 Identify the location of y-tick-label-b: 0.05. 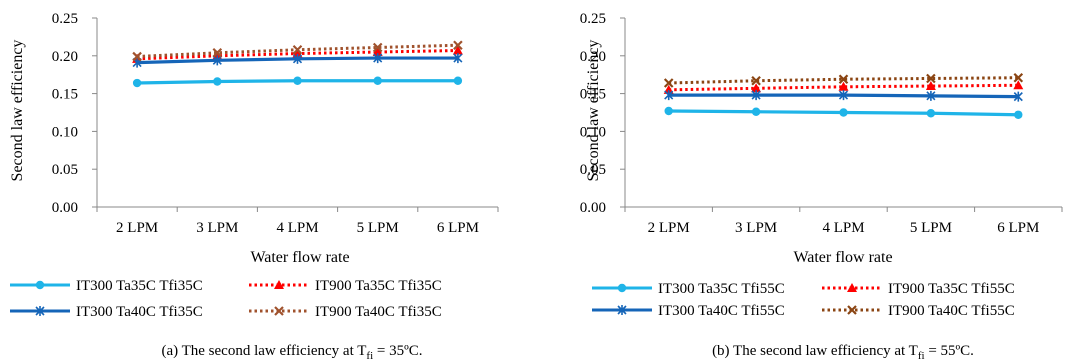
(593, 170).